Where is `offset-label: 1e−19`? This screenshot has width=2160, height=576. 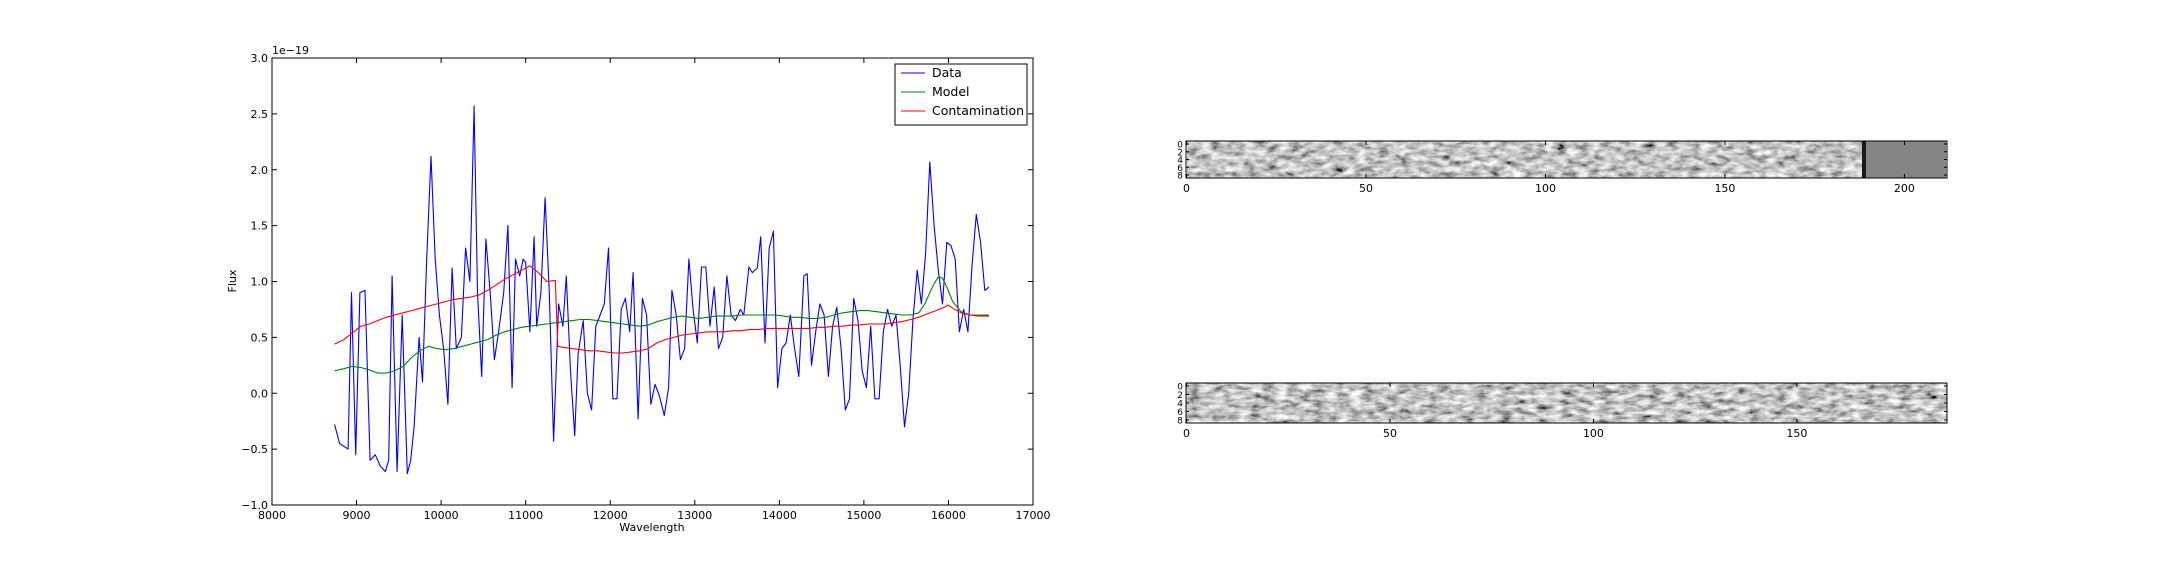 offset-label: 1e−19 is located at coordinates (290, 50).